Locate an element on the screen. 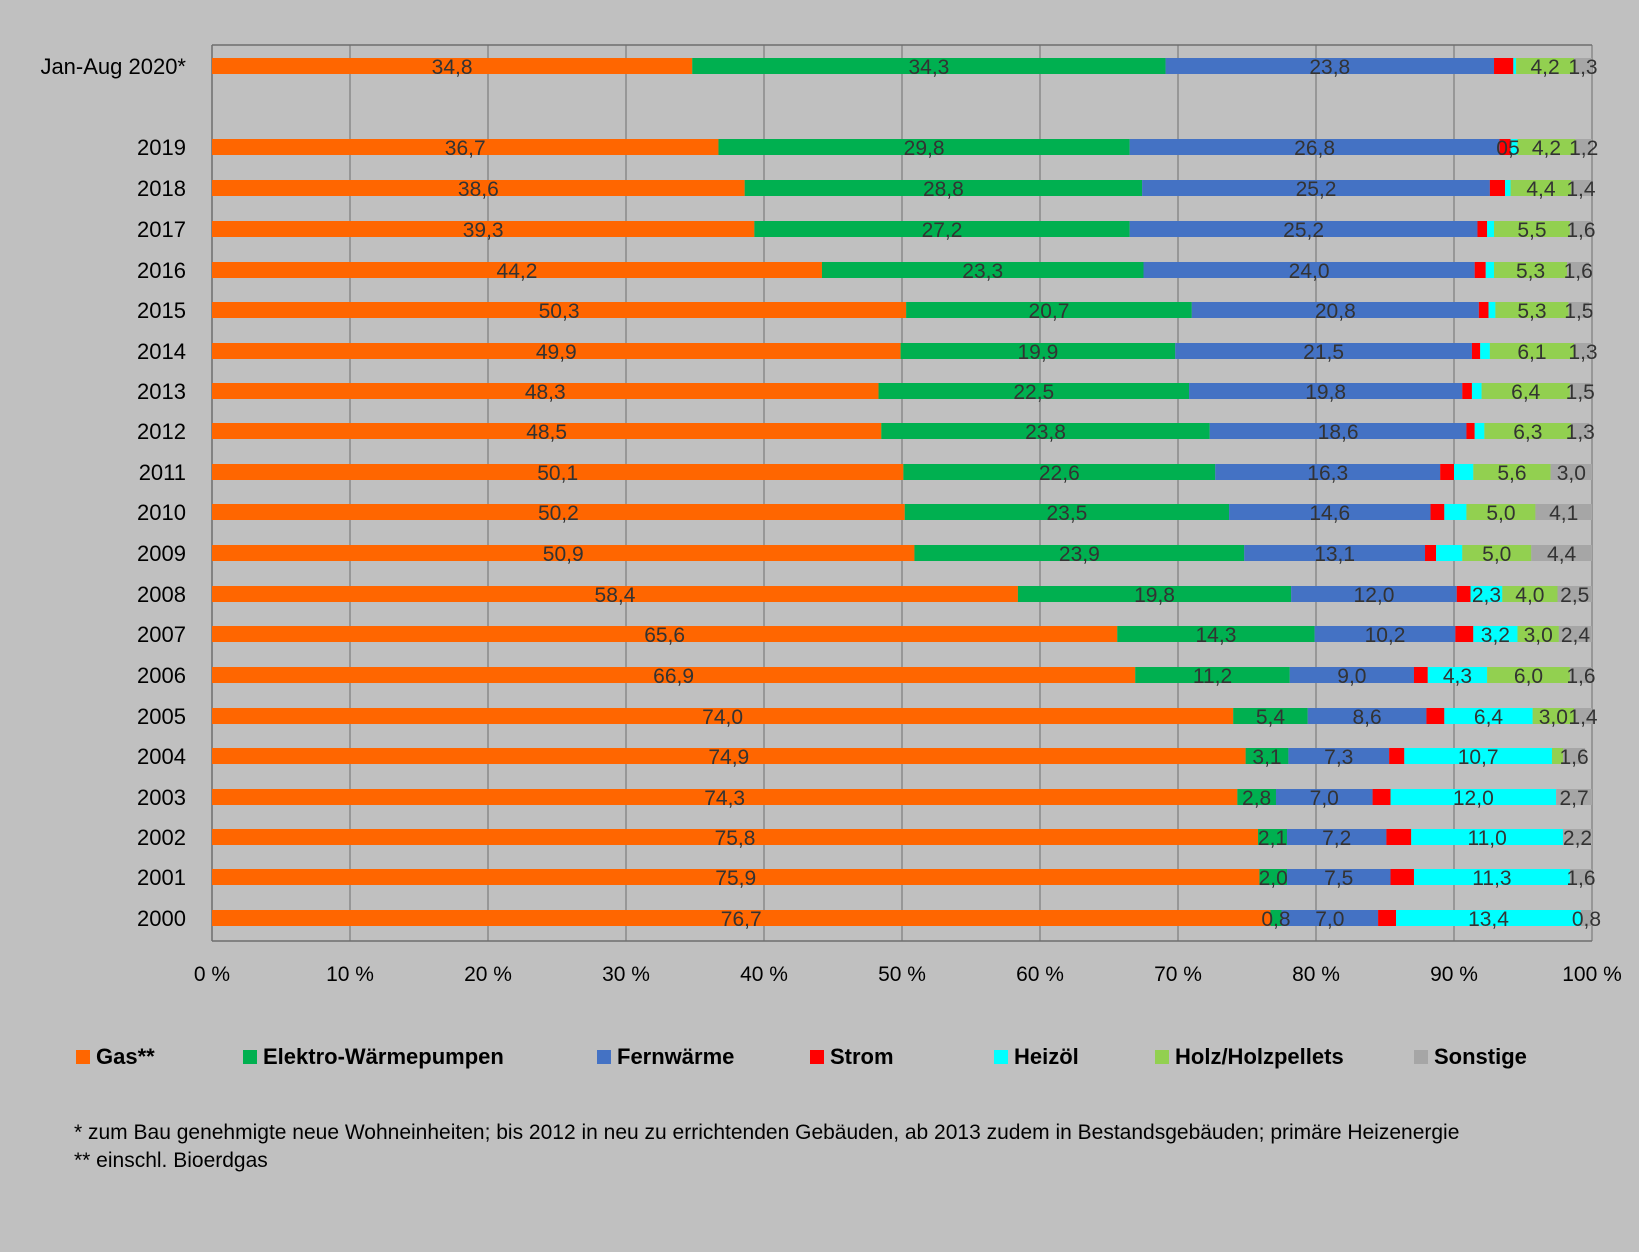 This screenshot has width=1639, height=1252. data-label: 2,2 is located at coordinates (1577, 838).